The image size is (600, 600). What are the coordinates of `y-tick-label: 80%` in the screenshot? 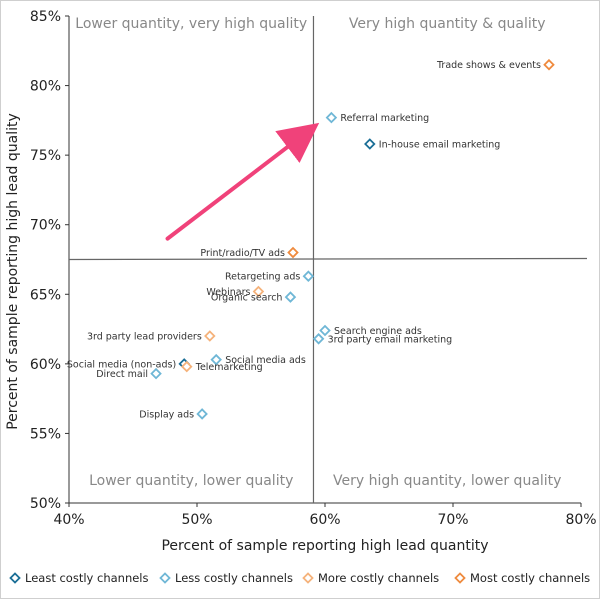 It's located at (45, 87).